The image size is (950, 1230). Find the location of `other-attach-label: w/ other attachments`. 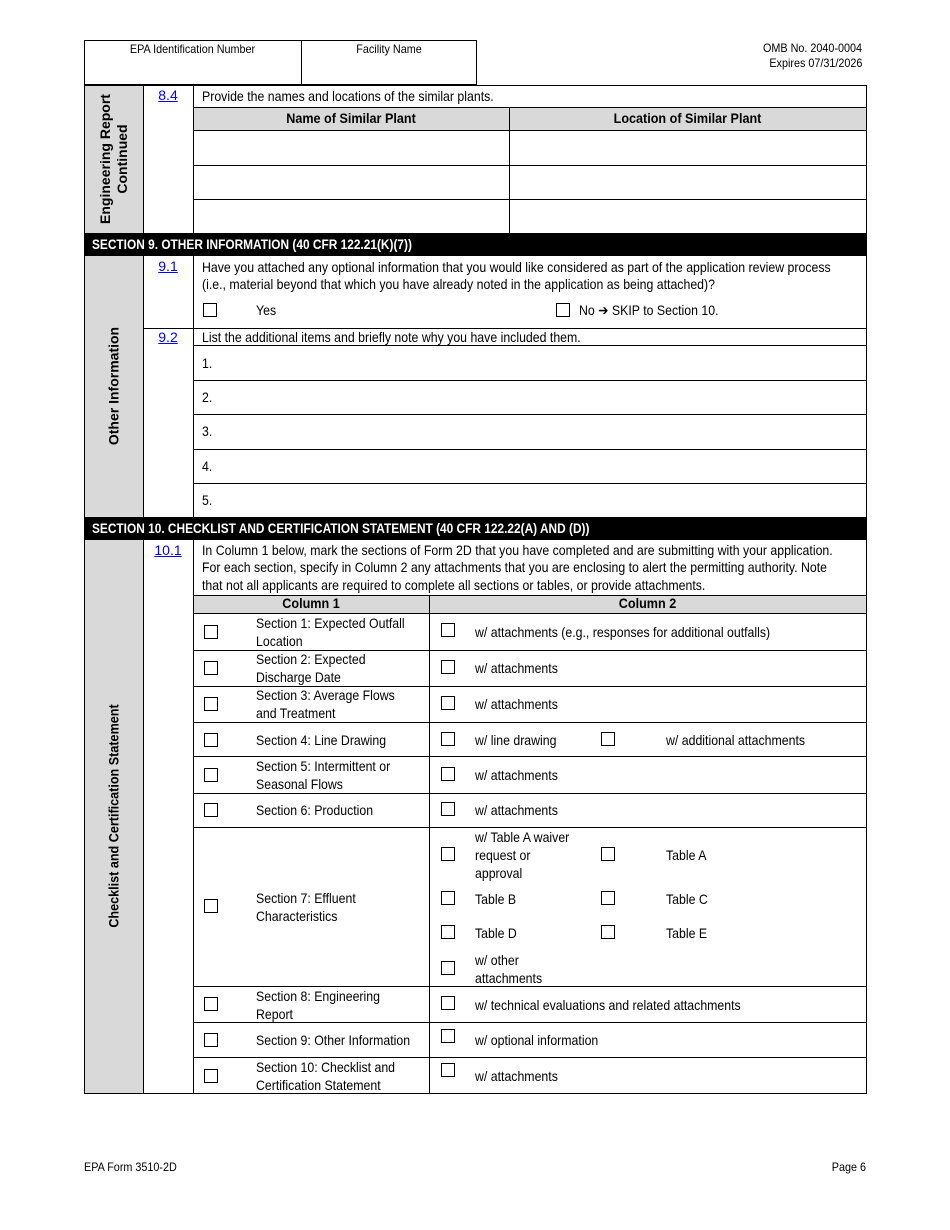

other-attach-label: w/ other attachments is located at coordinates (509, 969).